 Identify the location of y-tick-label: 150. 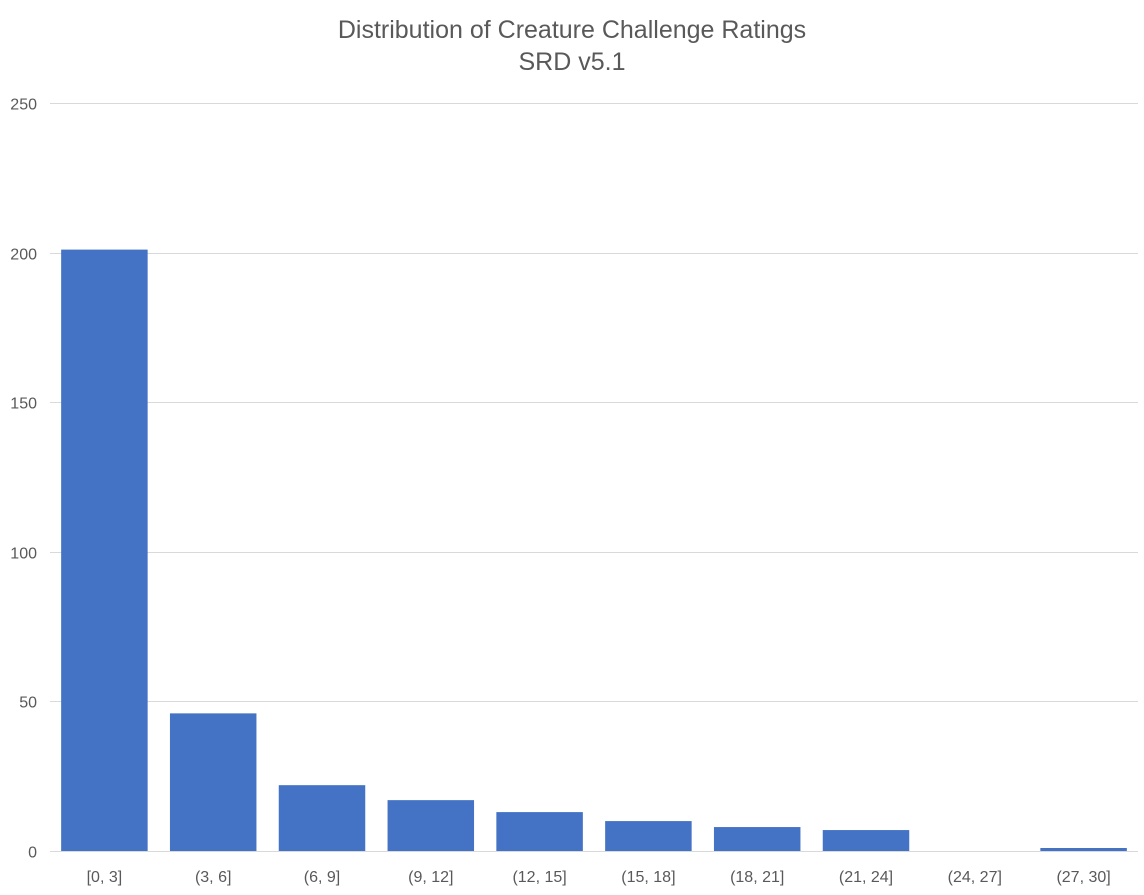
(23, 404).